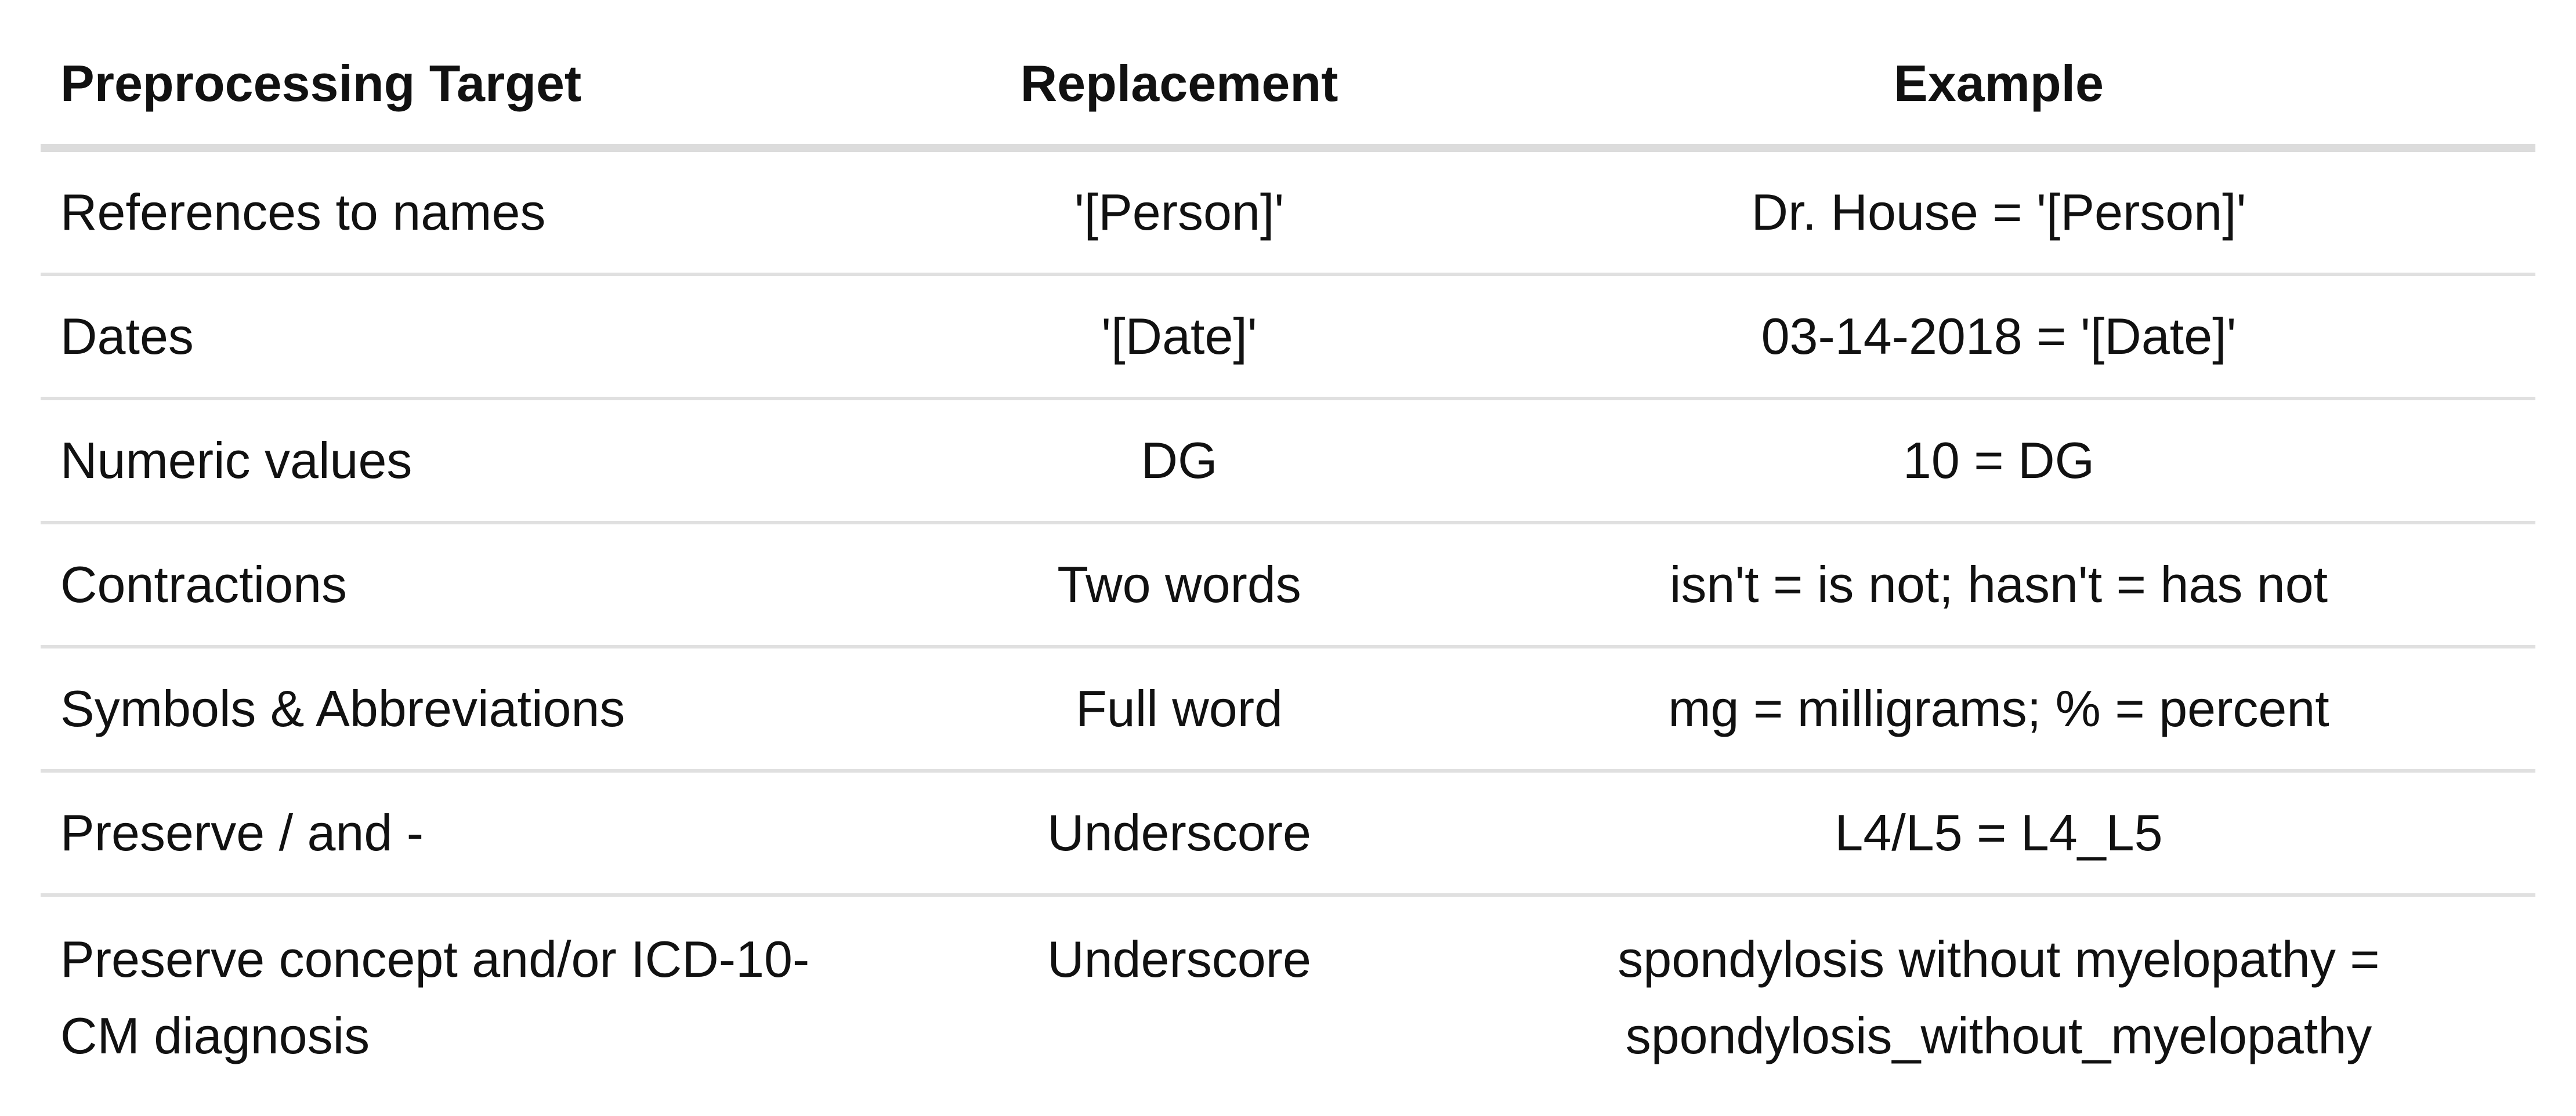 Image resolution: width=2576 pixels, height=1116 pixels. What do you see at coordinates (468, 585) in the screenshot?
I see `cell-target: Contractions` at bounding box center [468, 585].